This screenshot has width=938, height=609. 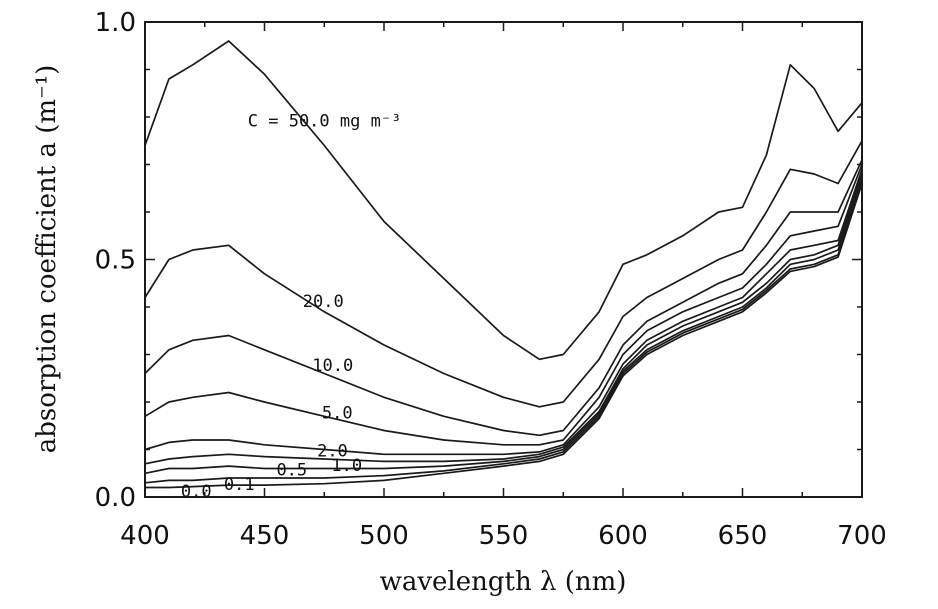 What do you see at coordinates (504, 536) in the screenshot?
I see `x-tick-label: 550` at bounding box center [504, 536].